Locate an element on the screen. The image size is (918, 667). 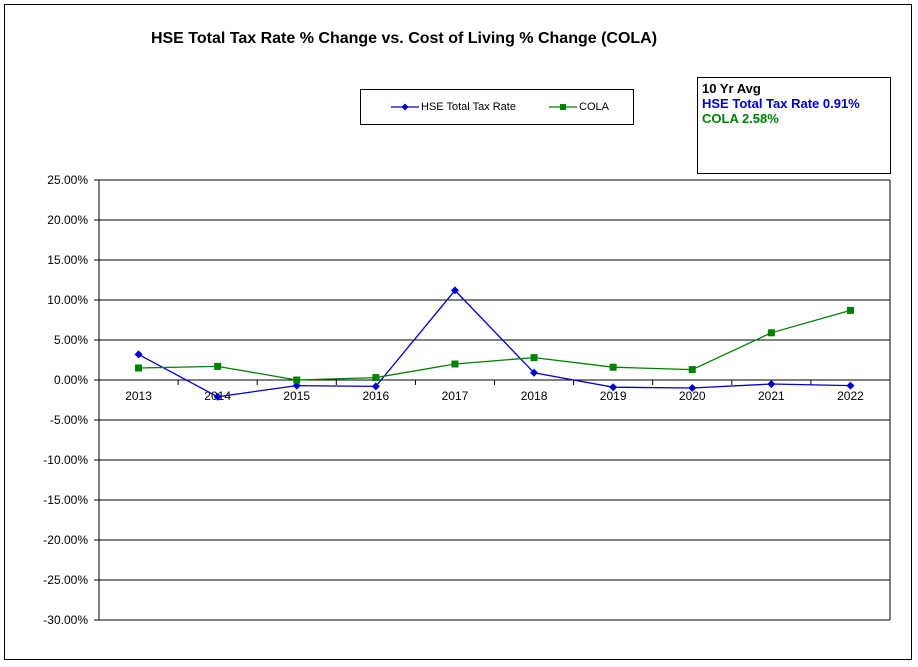
legend-hse-marker-icon is located at coordinates (405, 107).